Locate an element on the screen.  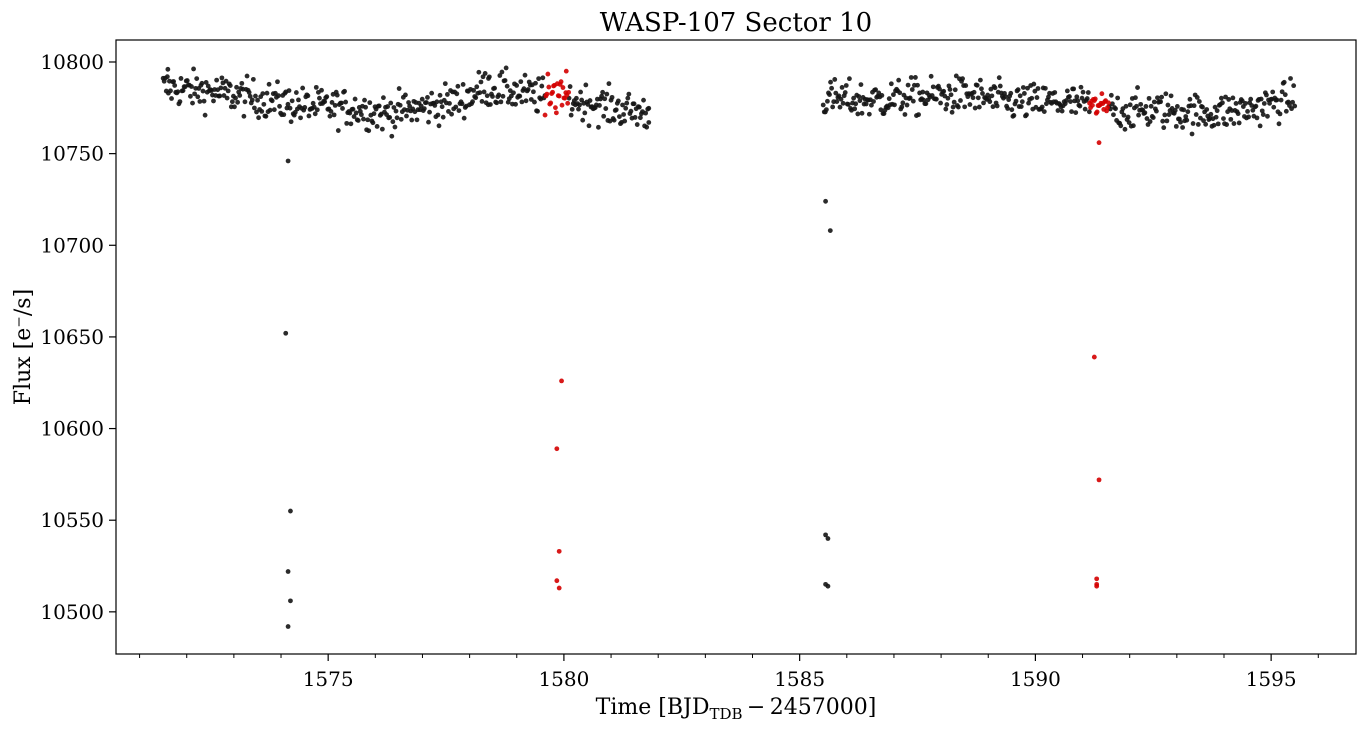
chart-title: WASP-107 Sector 10 is located at coordinates (736, 23).